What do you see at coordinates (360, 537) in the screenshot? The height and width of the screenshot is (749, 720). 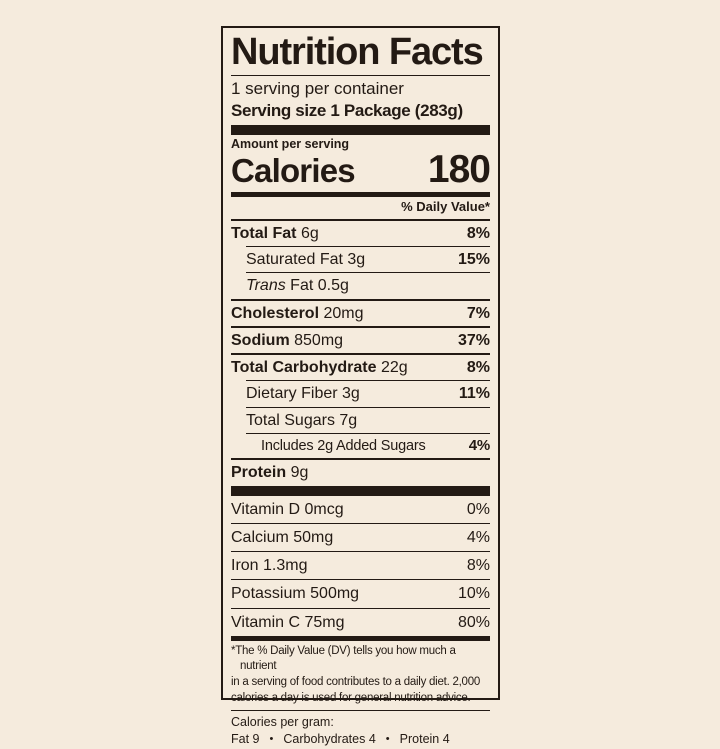 I see `micronutrient-row-calcium: Calcium 50mg 4%` at bounding box center [360, 537].